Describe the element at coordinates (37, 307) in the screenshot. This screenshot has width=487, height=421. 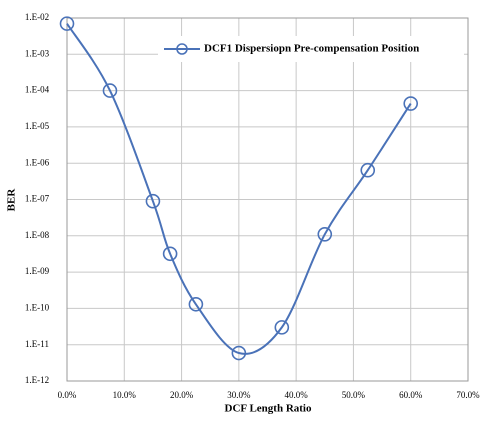
I see `y-tick-label: 1.E-10` at that location.